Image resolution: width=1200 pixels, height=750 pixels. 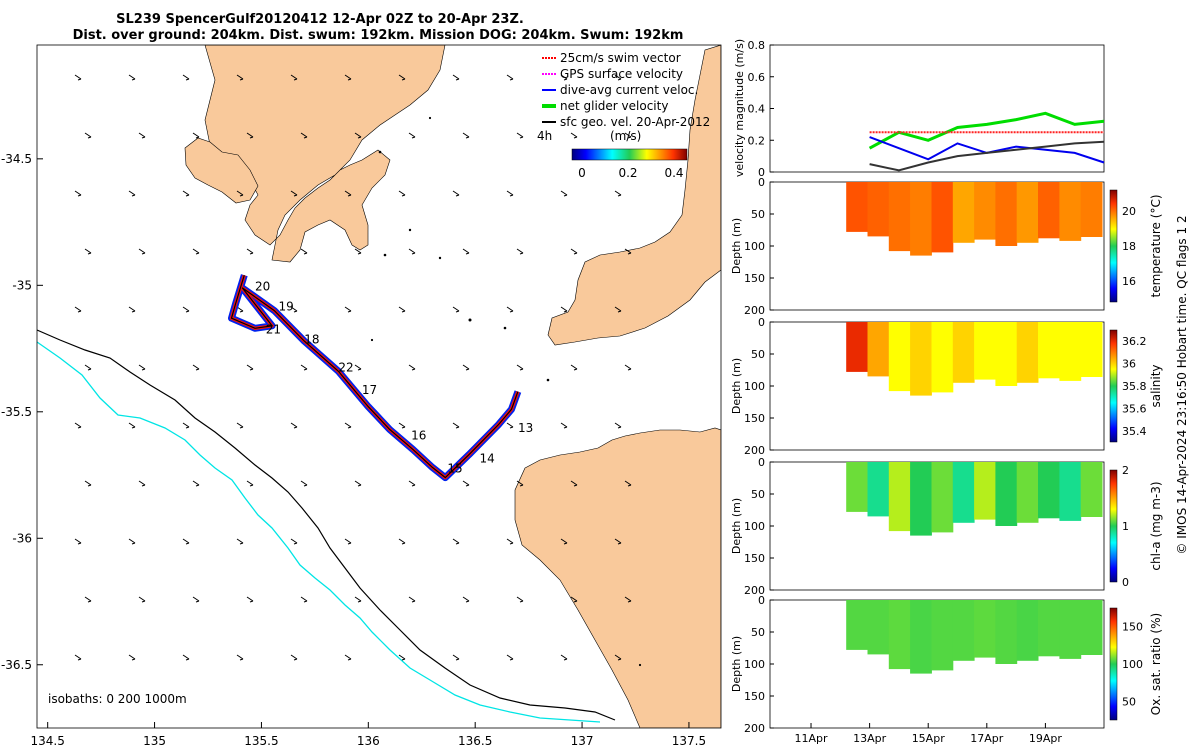 I want to click on time-tick-label: 17Apr, so click(x=987, y=738).